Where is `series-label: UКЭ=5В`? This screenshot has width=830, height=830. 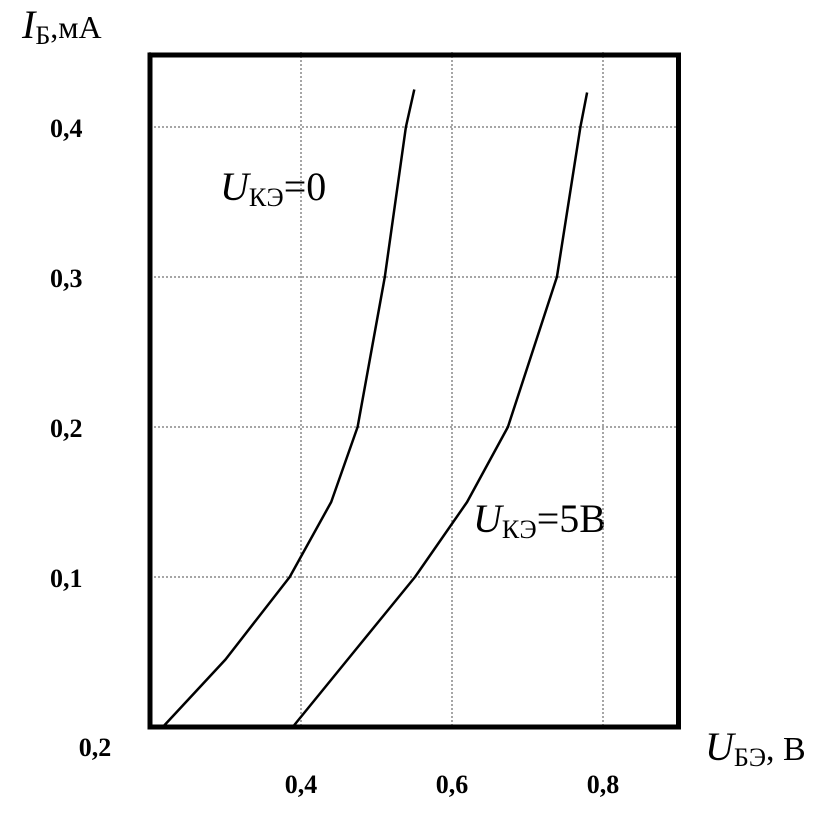
series-label: UКЭ=5В is located at coordinates (539, 520).